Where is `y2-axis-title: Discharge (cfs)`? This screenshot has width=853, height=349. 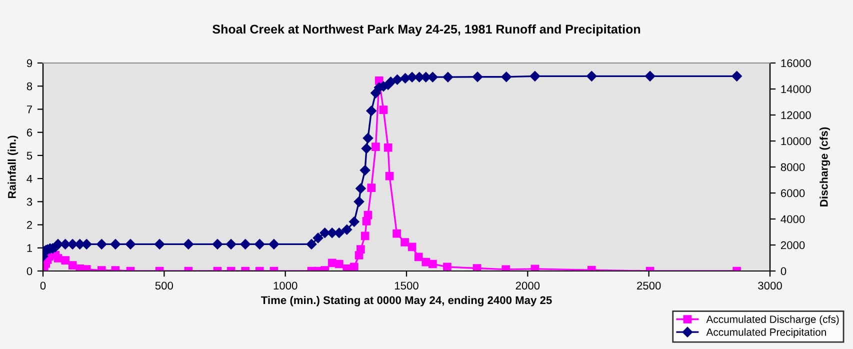
y2-axis-title: Discharge (cfs) is located at coordinates (825, 166).